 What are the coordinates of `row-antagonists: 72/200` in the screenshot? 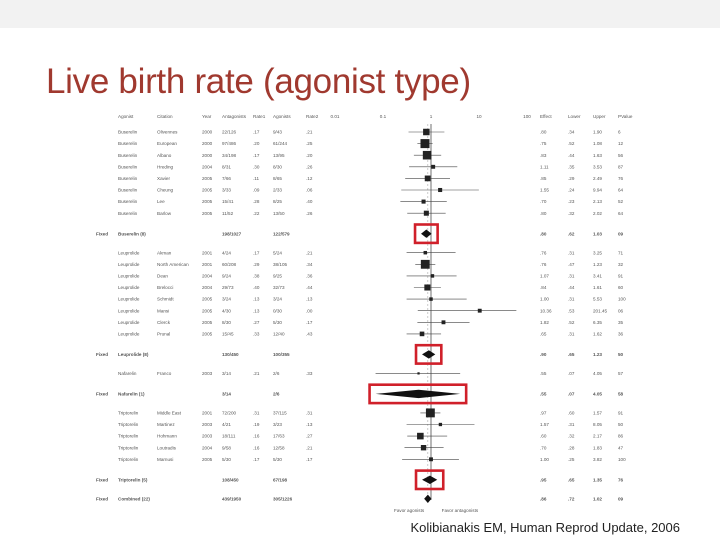 It's located at (229, 413).